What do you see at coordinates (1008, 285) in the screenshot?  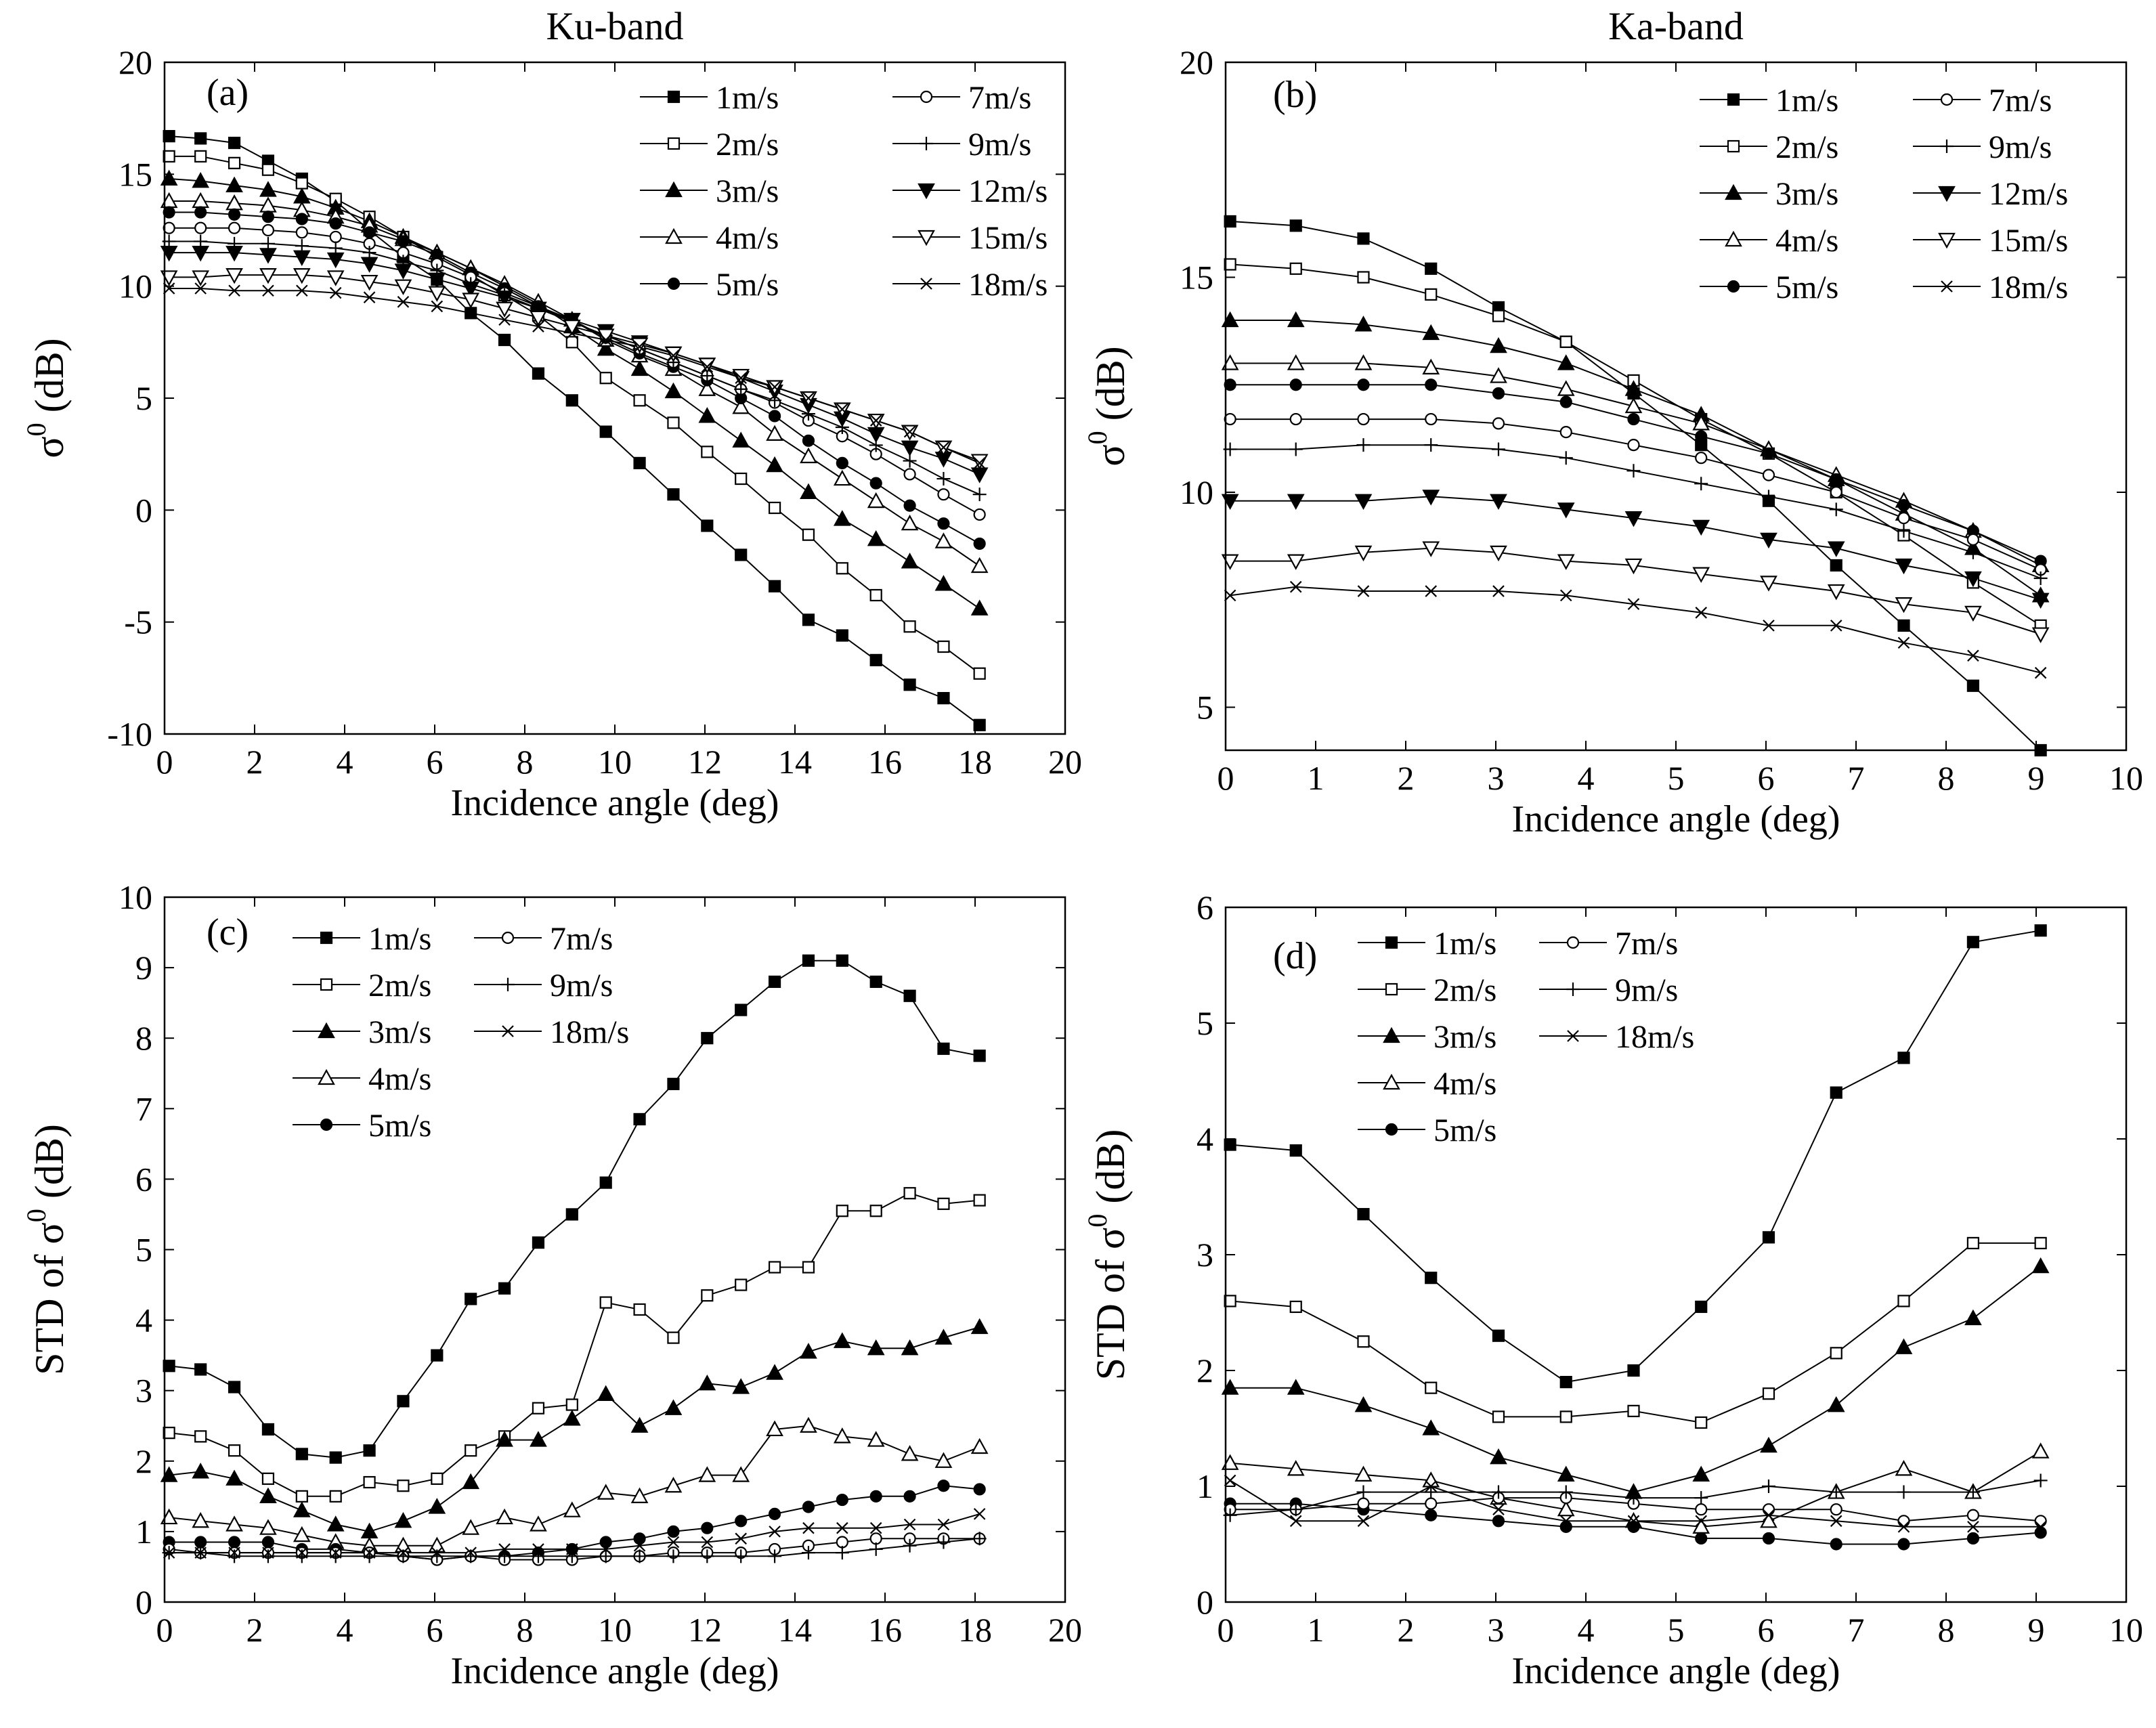 I see `legend-label: 18m/s` at bounding box center [1008, 285].